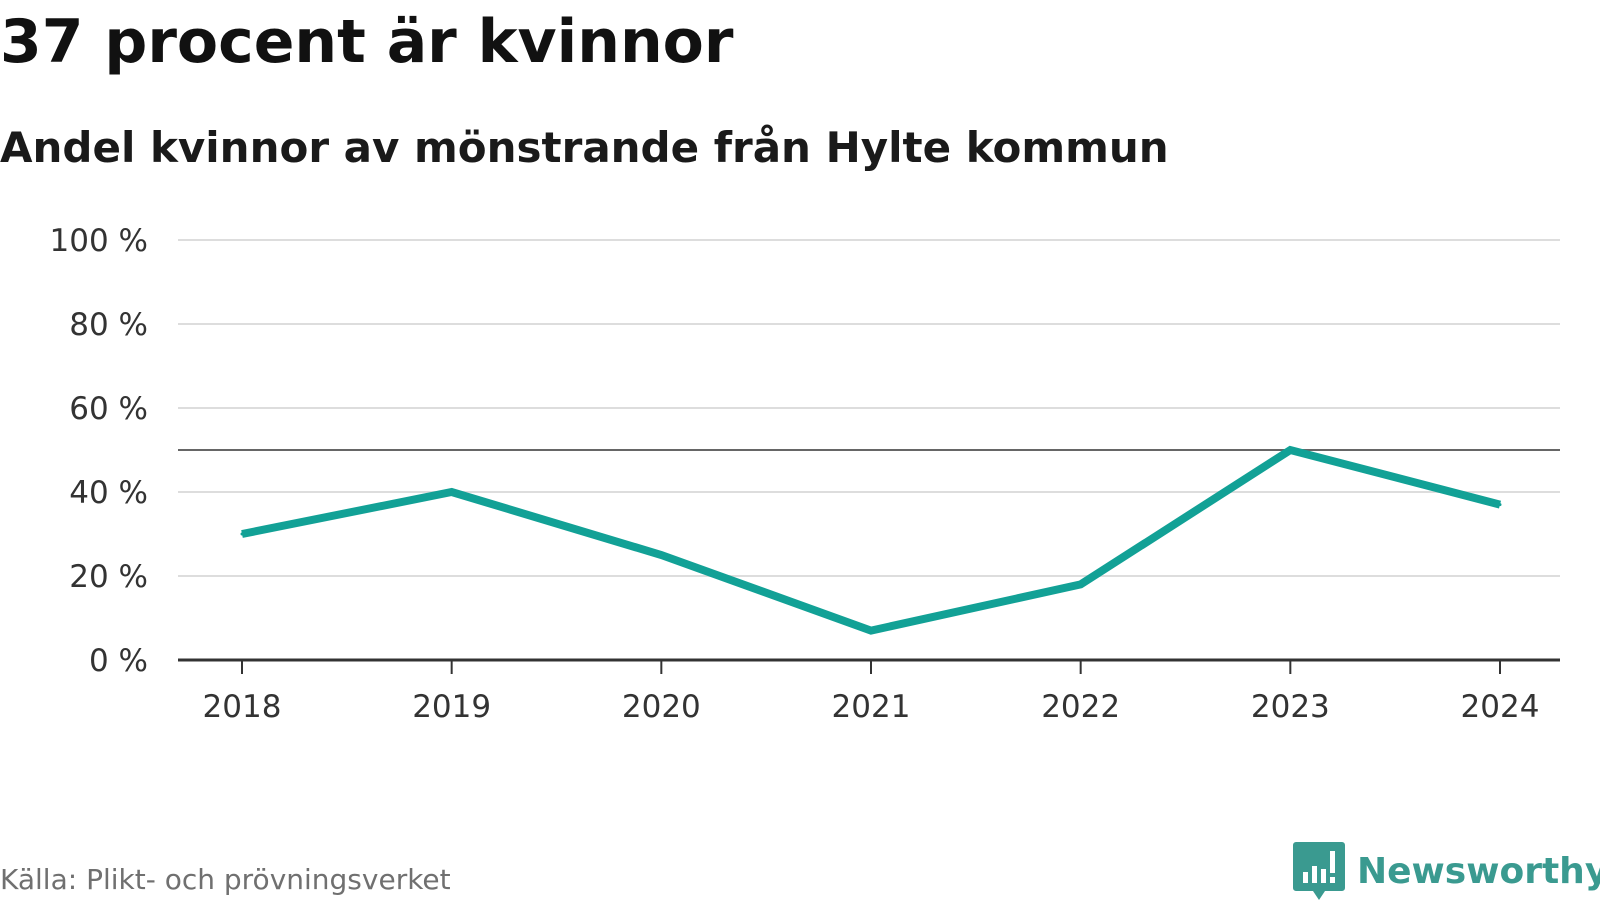 Image resolution: width=1600 pixels, height=902 pixels. Describe the element at coordinates (871, 631) in the screenshot. I see `data-point-2021` at that location.